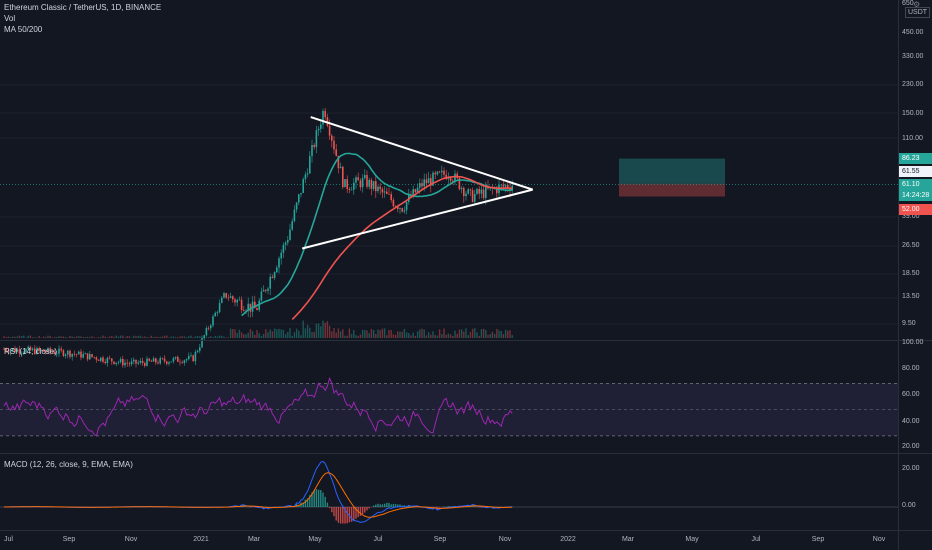 The width and height of the screenshot is (932, 550). Describe the element at coordinates (917, 4) in the screenshot. I see `settings-icon: ⚙` at that location.